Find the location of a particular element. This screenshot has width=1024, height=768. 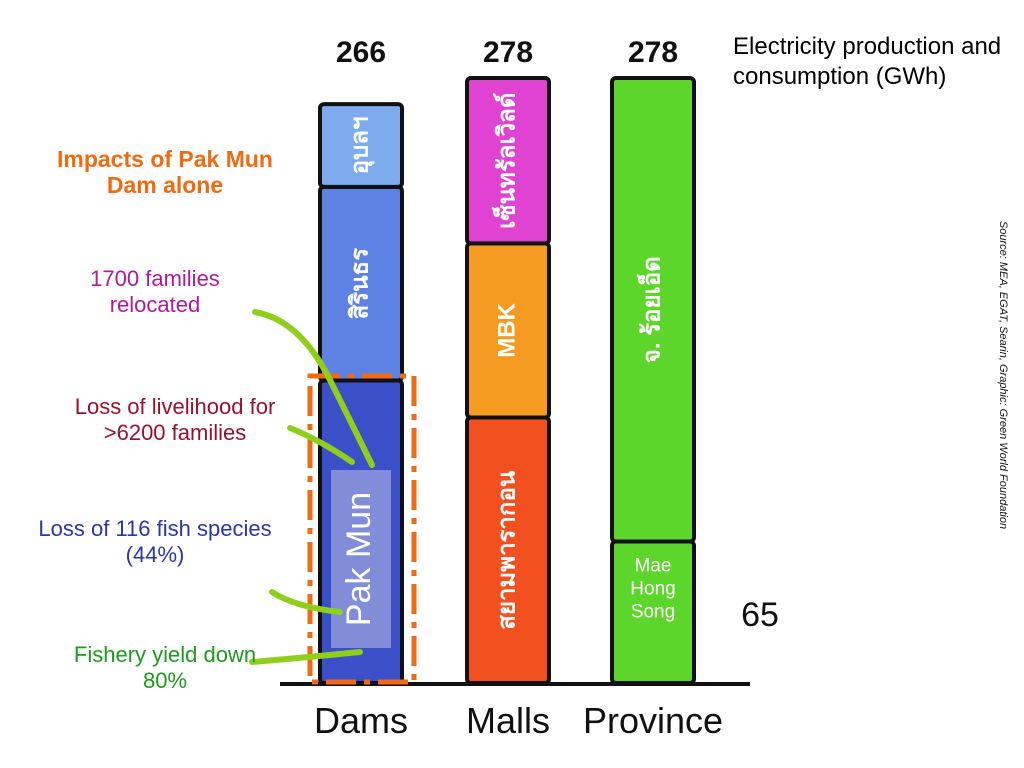

segment-label: เซ็นทรัลเวิลด์ is located at coordinates (505, 161).